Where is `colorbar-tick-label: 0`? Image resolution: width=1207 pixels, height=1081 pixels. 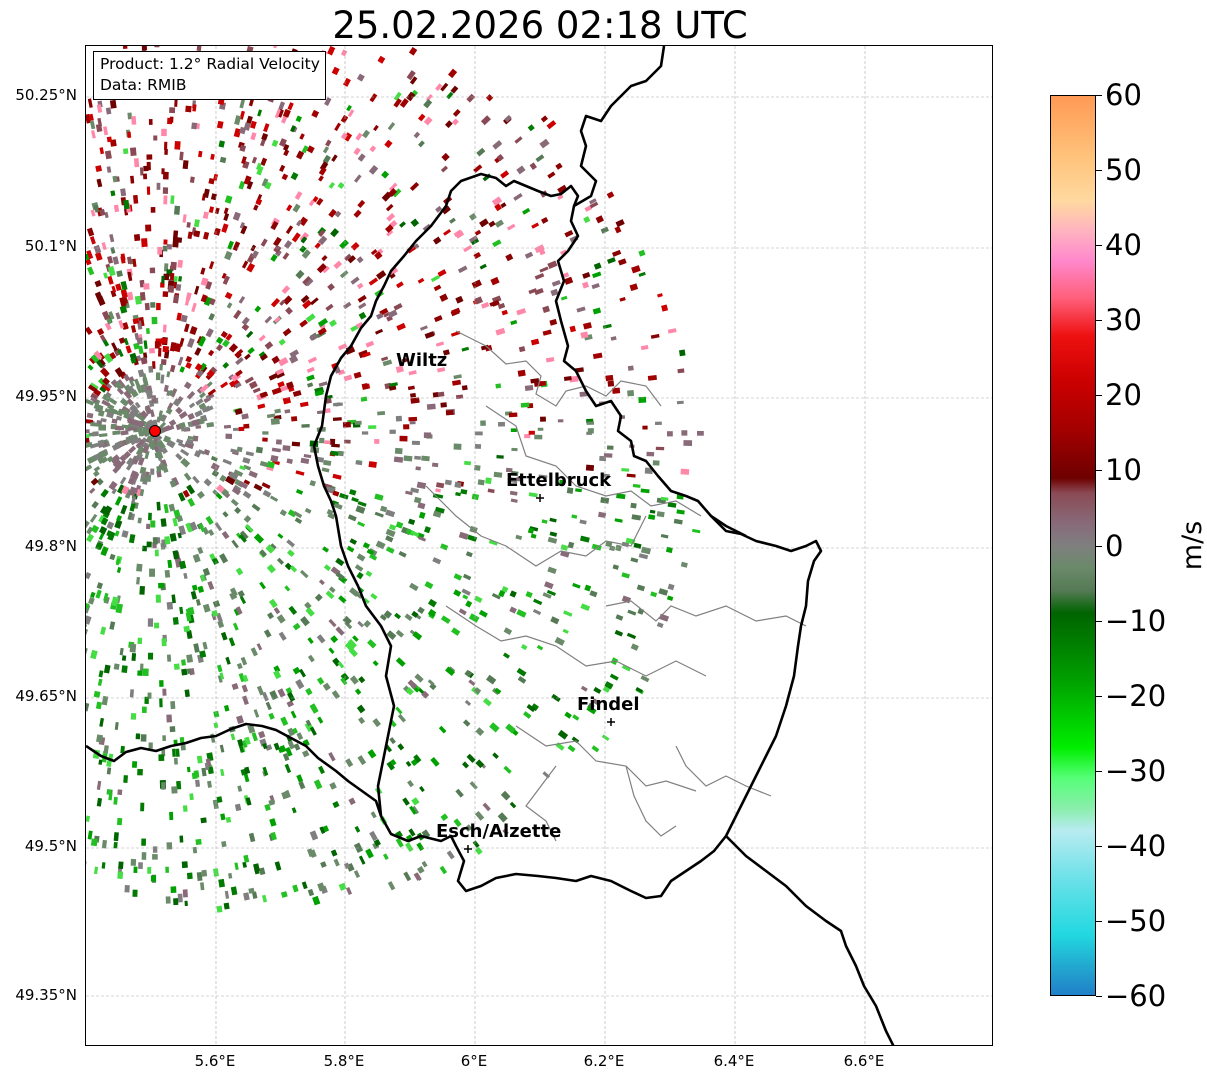 colorbar-tick-label: 0 is located at coordinates (1114, 545).